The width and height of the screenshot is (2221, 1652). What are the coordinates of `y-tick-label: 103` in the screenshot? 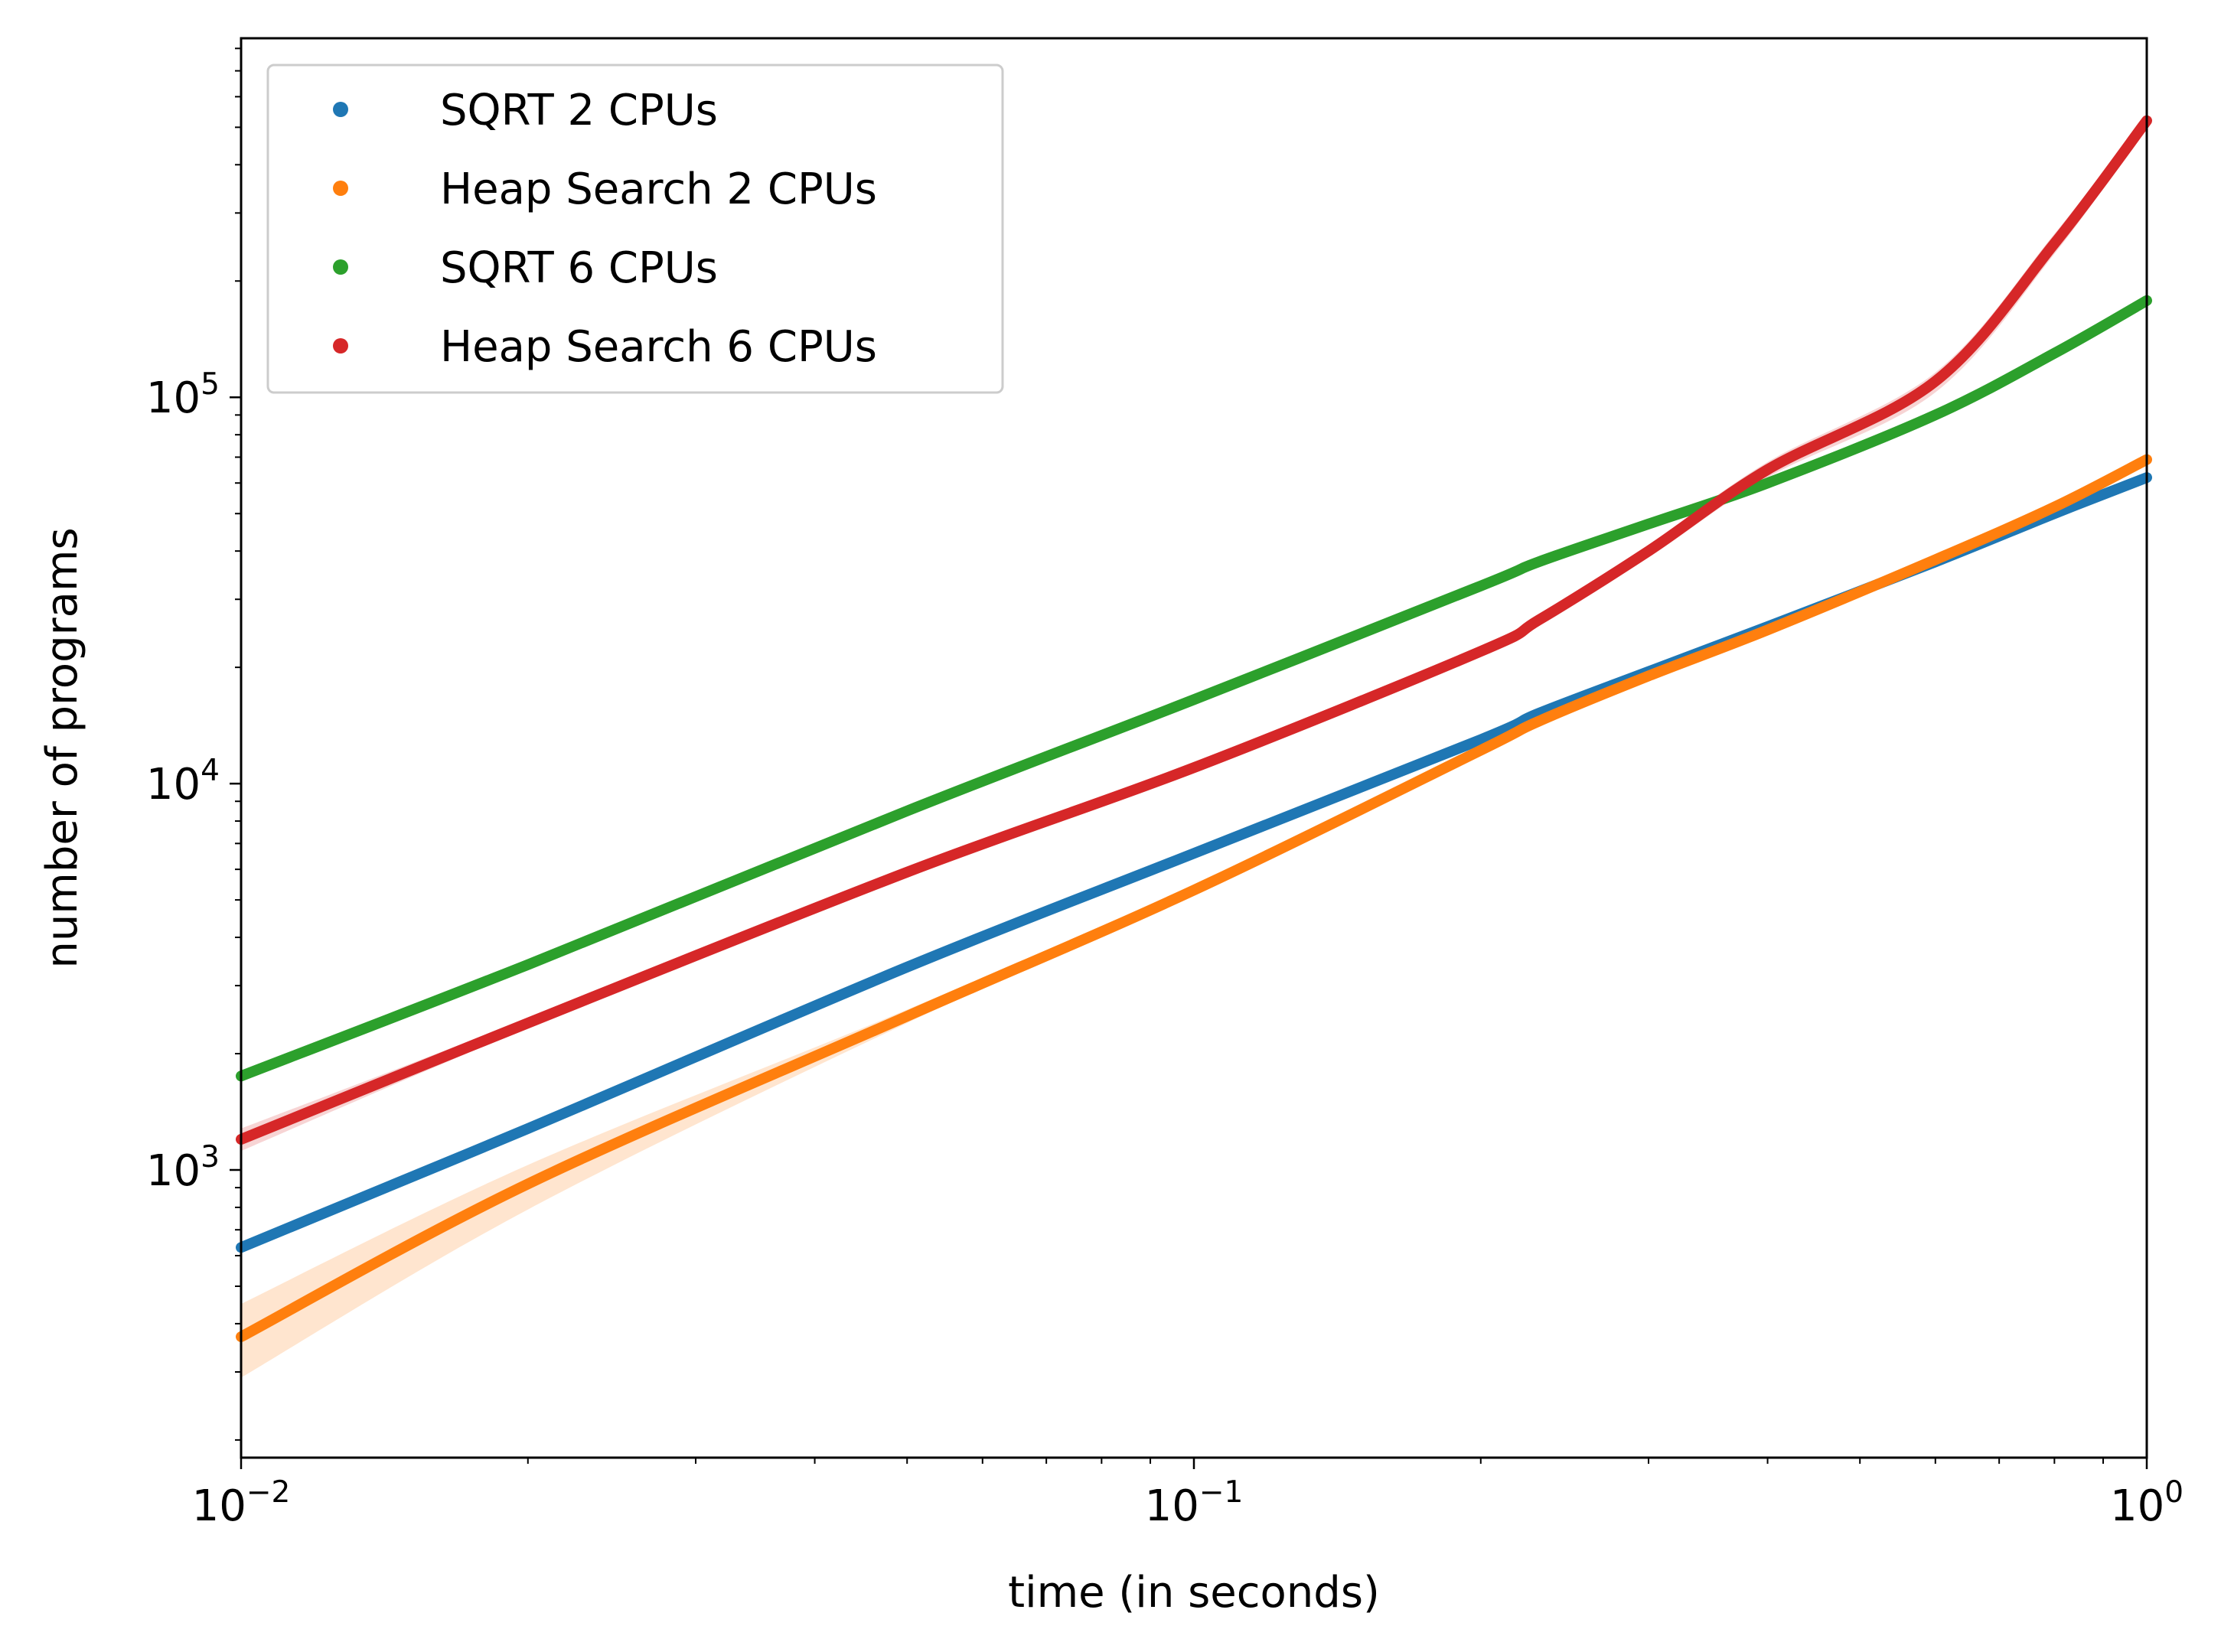 It's located at (183, 1168).